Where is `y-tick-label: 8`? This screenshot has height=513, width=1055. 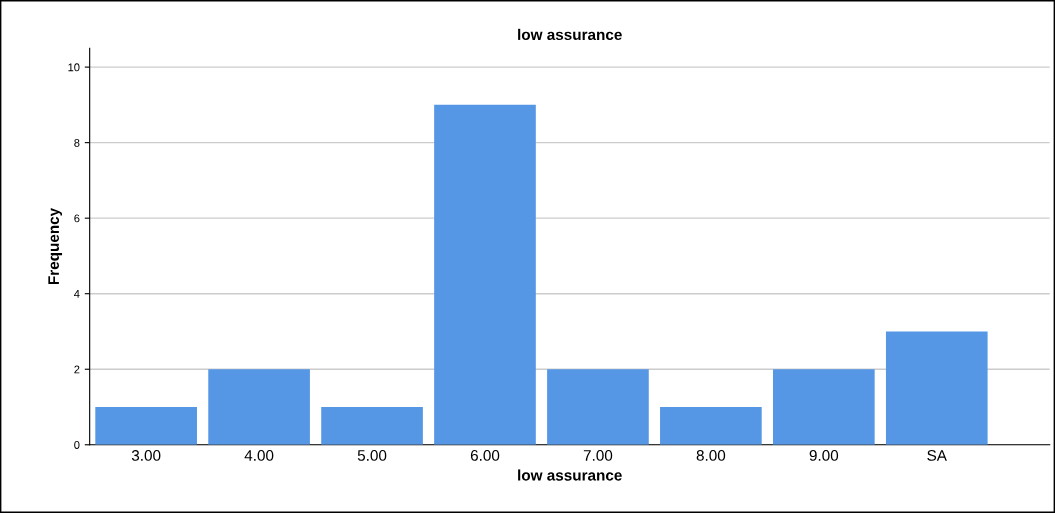
y-tick-label: 8 is located at coordinates (77, 142).